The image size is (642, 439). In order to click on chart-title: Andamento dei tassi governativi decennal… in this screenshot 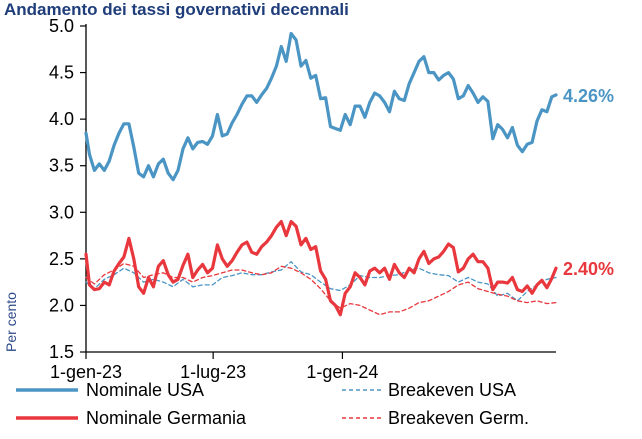, I will do `click(176, 9)`.